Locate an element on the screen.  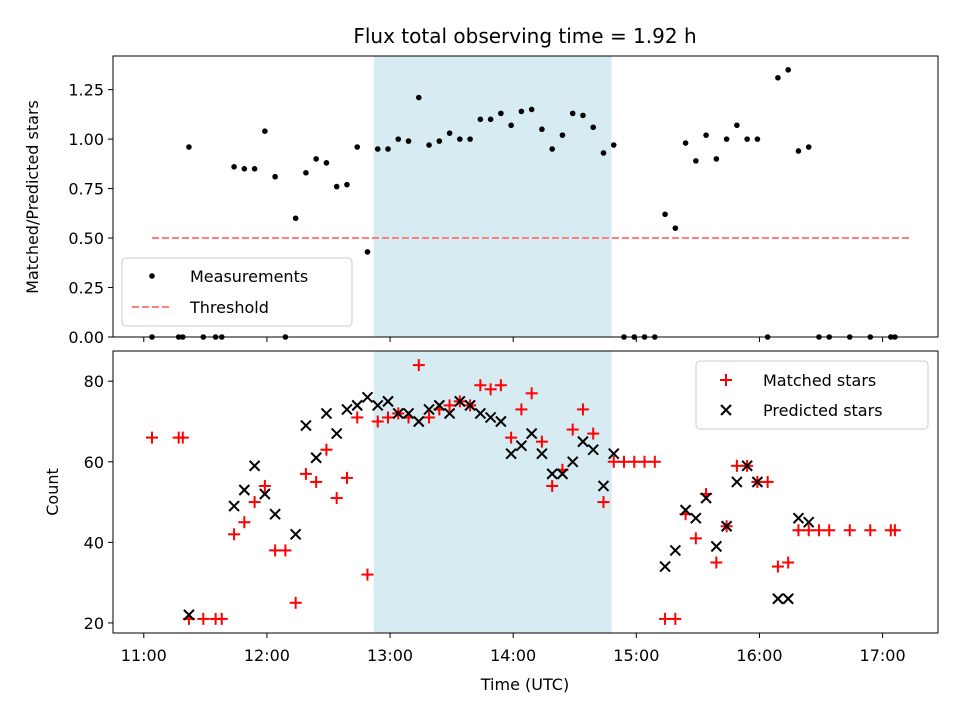
bottom-y-axis: 20 40 60 80 is located at coordinates (98, 502).